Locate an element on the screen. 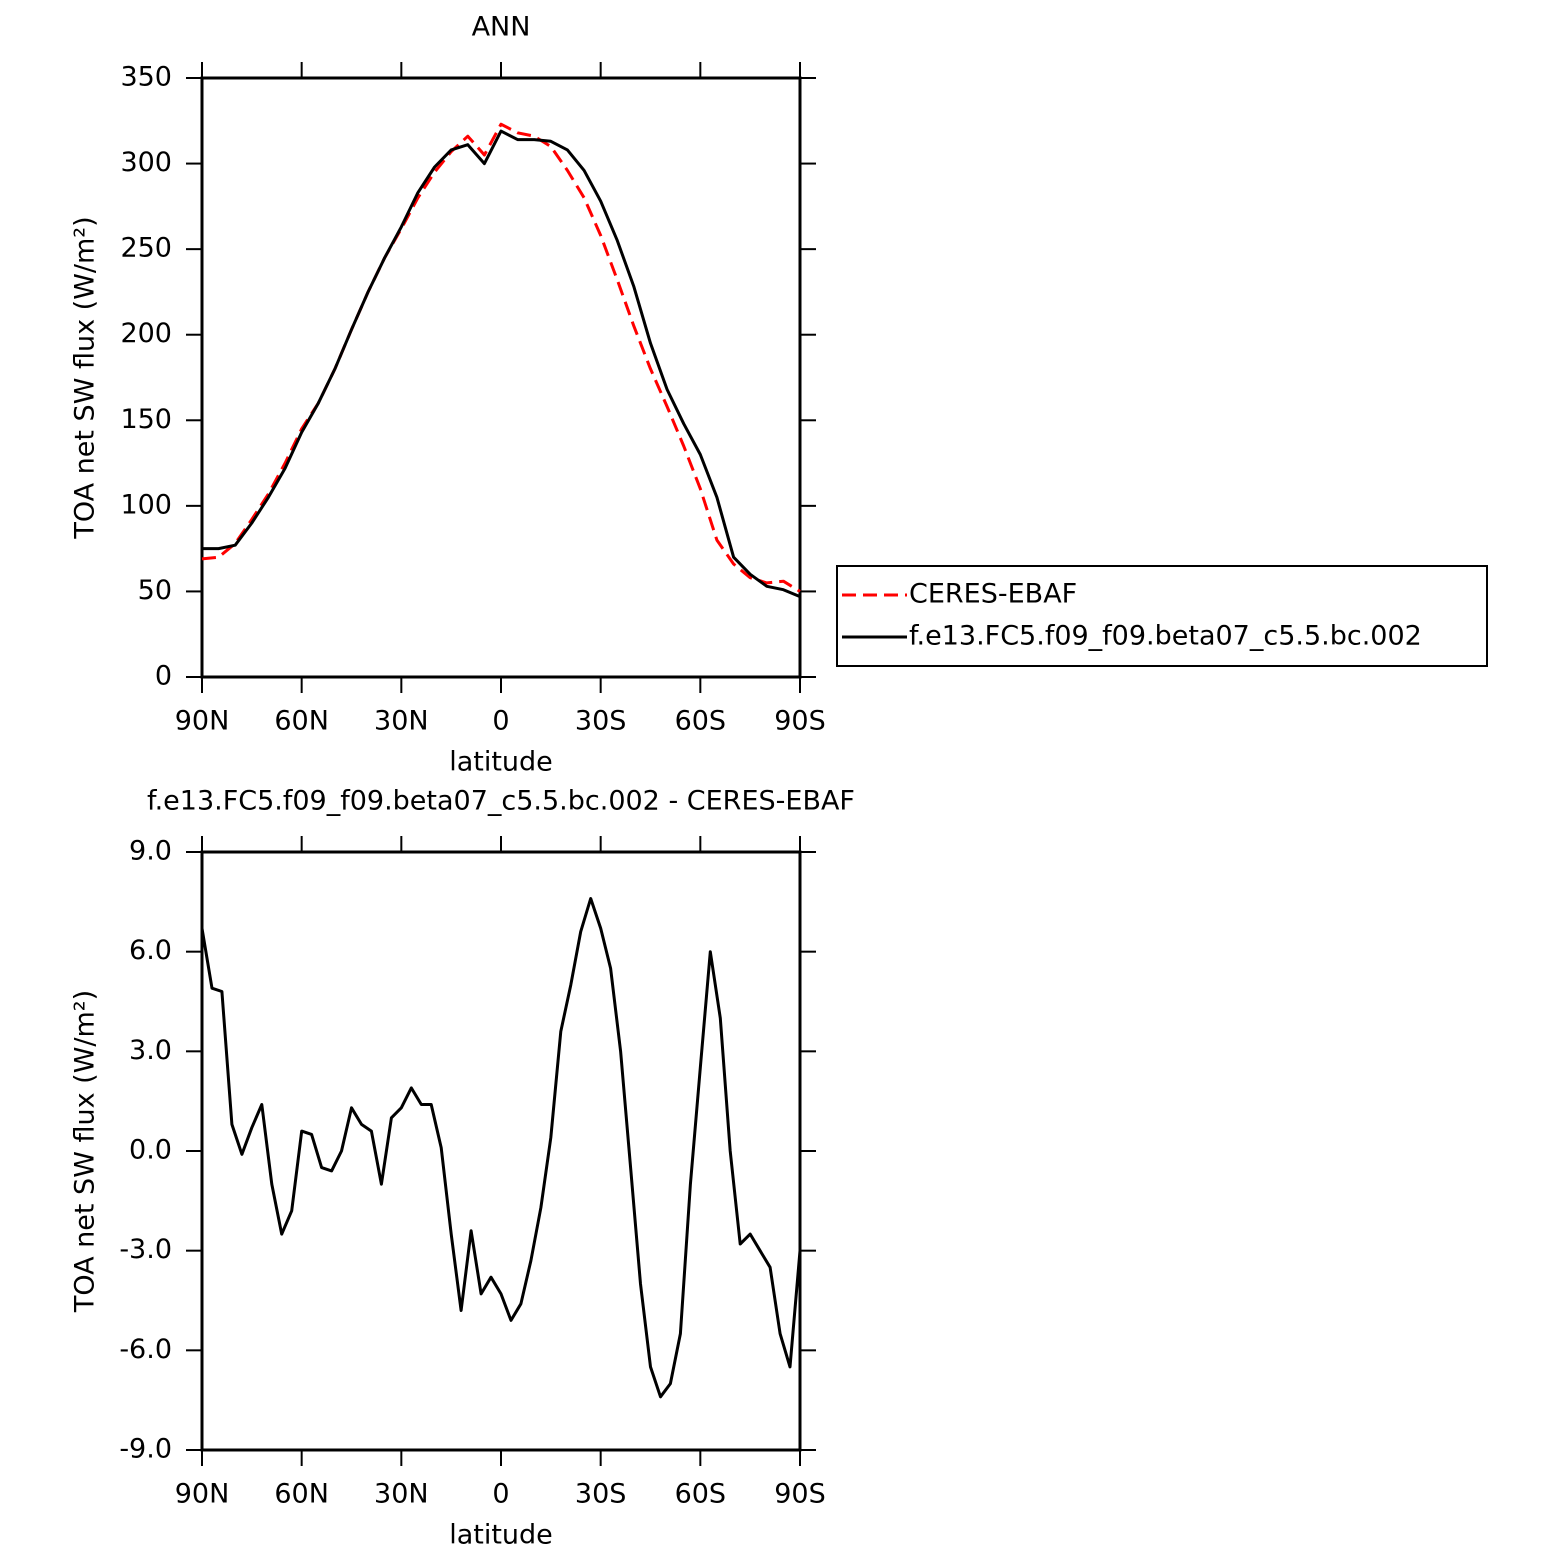 The width and height of the screenshot is (1558, 1558). legend-label: f.e13.FC5.f09_f09.beta07_c5.5.bc.002 is located at coordinates (1165, 636).